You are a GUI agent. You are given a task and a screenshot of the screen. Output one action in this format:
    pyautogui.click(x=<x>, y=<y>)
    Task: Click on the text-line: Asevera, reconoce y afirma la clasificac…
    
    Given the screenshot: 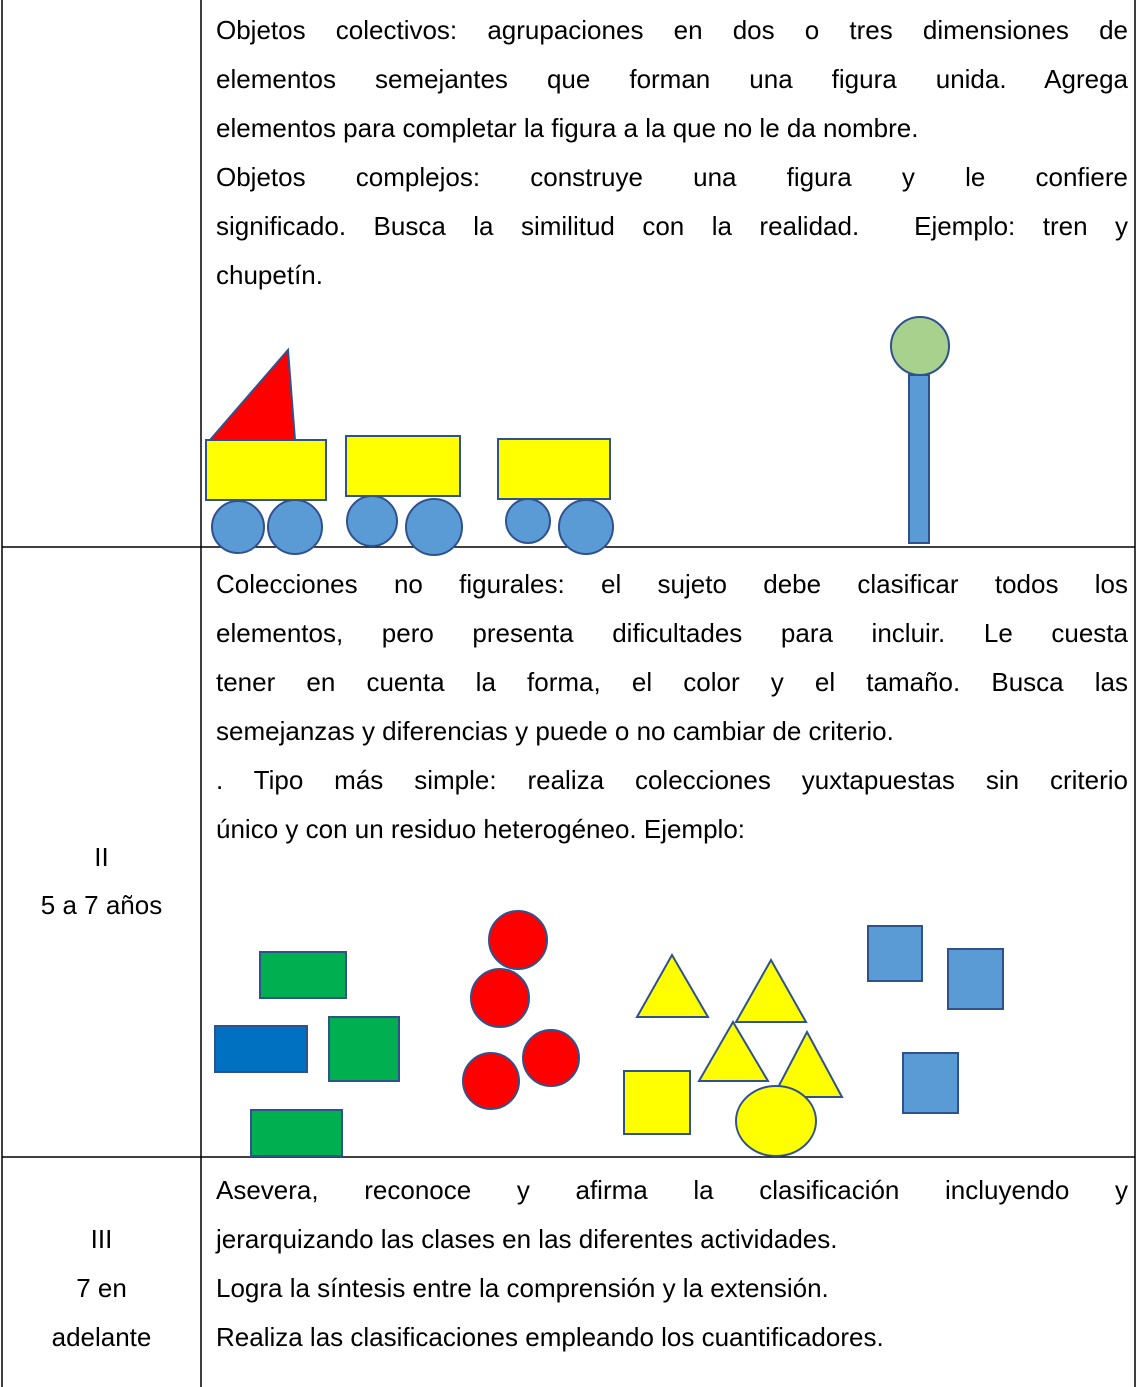 What is the action you would take?
    pyautogui.click(x=672, y=1190)
    